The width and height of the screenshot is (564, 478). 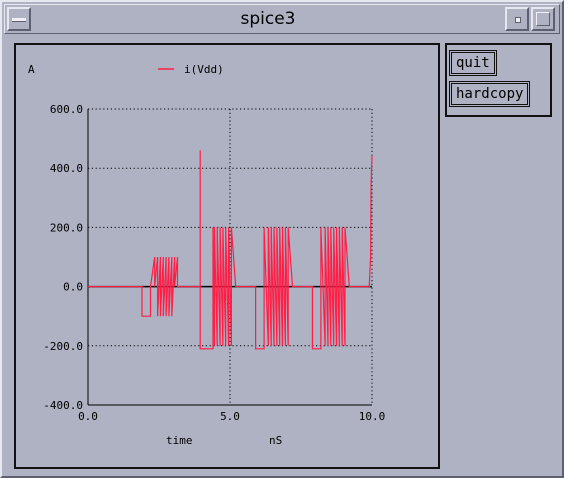 What do you see at coordinates (179, 440) in the screenshot?
I see `x-axis-label: time` at bounding box center [179, 440].